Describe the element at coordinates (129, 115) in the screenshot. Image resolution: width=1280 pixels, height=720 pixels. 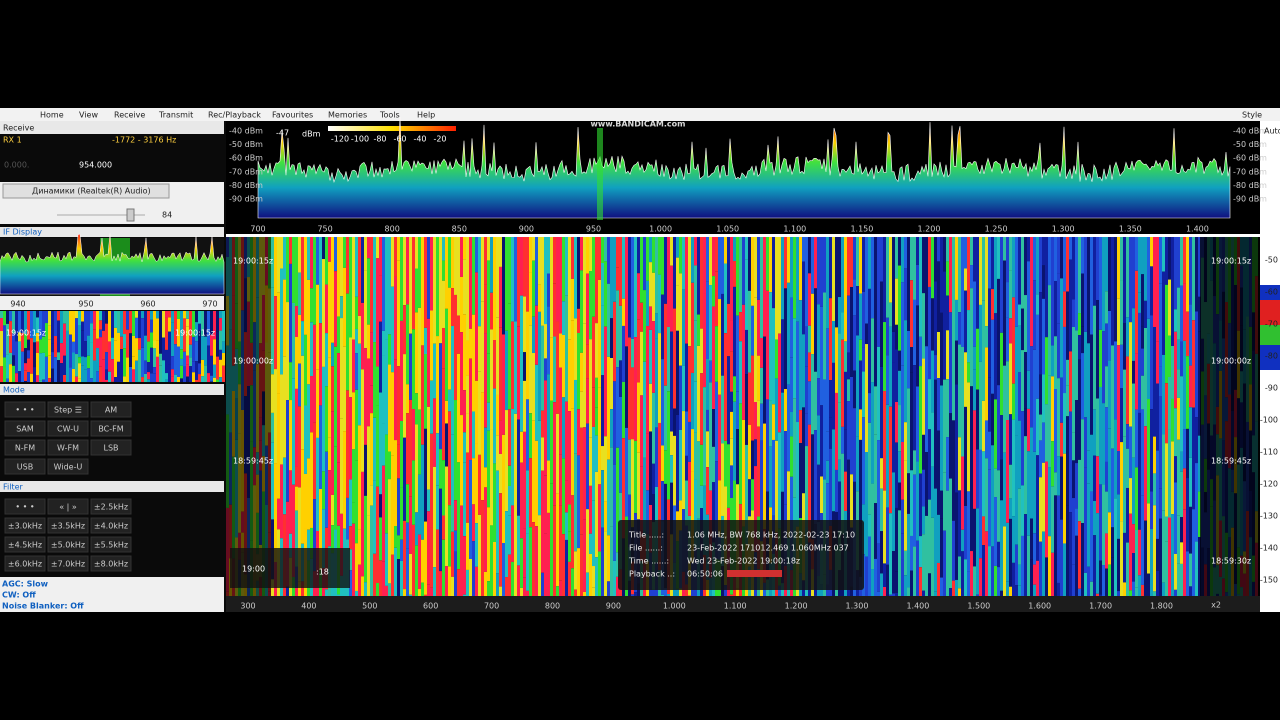
I see `menu-item: Receive` at that location.